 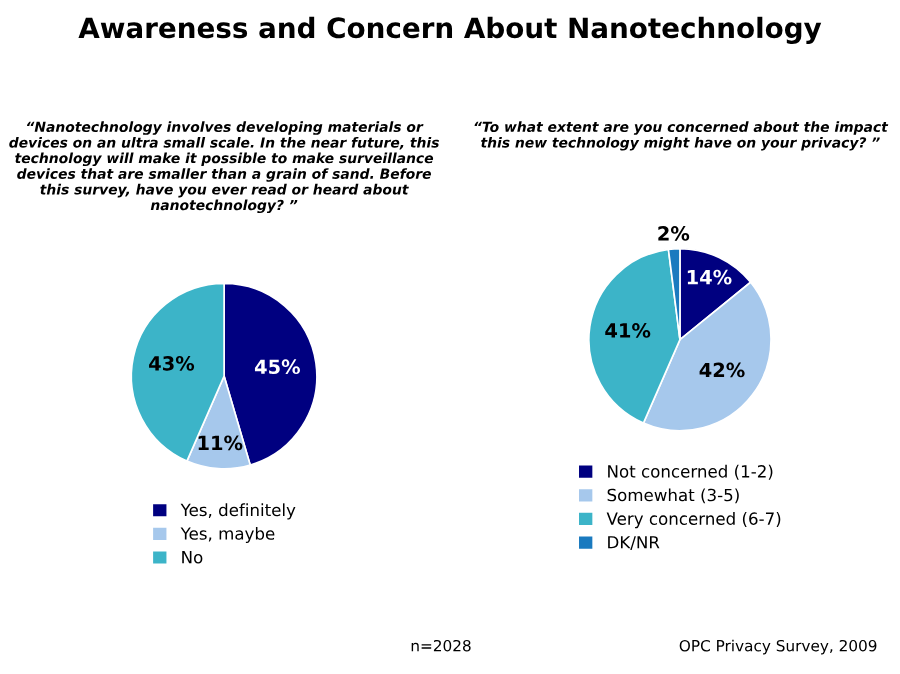 What do you see at coordinates (690, 472) in the screenshot?
I see `legend-label: Not concerned (1-2)` at bounding box center [690, 472].